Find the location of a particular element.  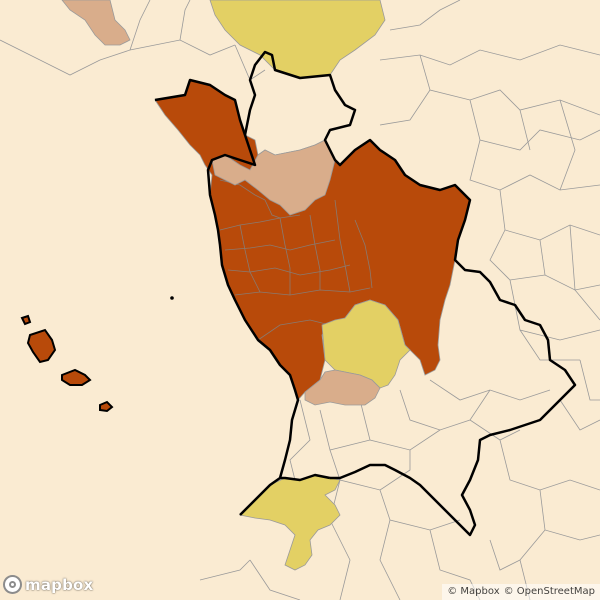

region-boundary-south is located at coordinates (305, 477).